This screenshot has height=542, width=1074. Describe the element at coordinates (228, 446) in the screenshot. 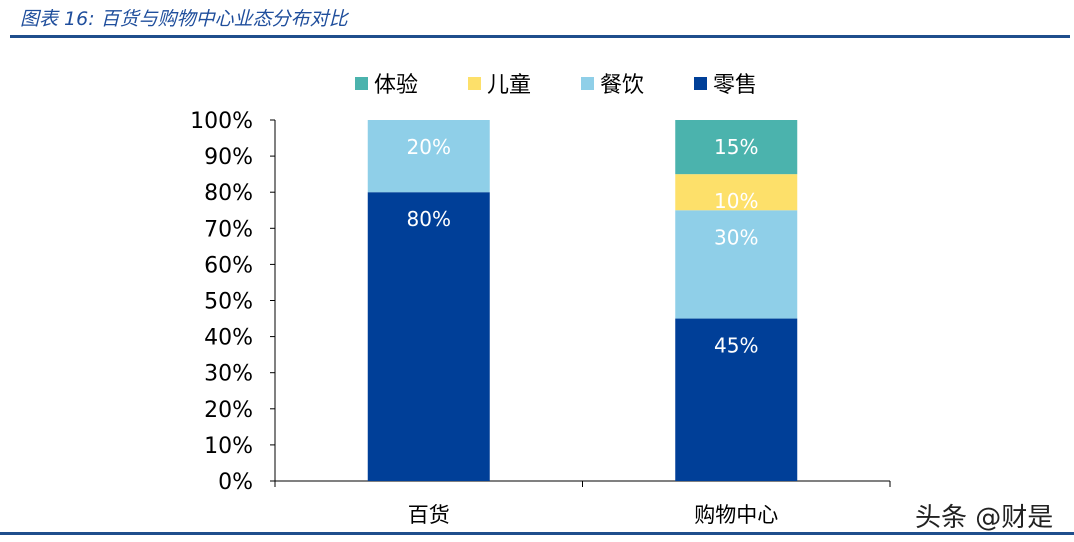

I see `y-tick-label: 10%` at that location.